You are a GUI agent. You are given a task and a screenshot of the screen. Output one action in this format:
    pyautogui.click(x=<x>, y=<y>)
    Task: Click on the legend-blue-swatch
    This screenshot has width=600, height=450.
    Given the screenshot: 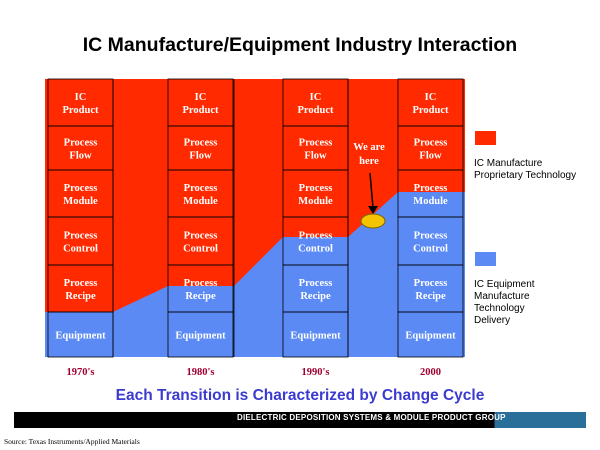 What is the action you would take?
    pyautogui.click(x=485, y=259)
    